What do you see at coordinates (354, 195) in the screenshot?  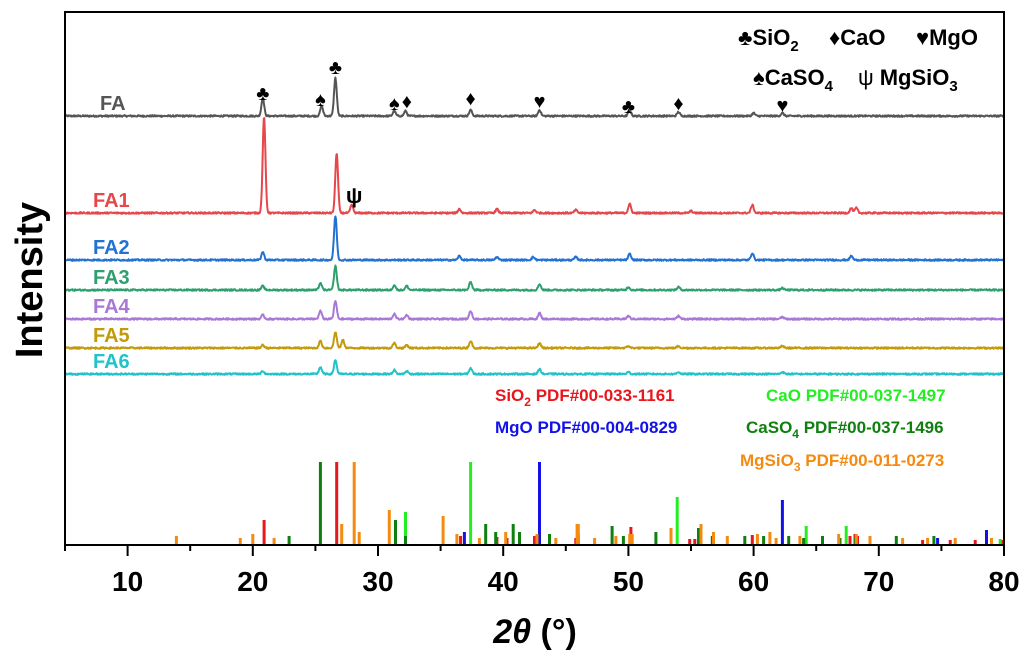 I see `peak-marker: ψ` at bounding box center [354, 195].